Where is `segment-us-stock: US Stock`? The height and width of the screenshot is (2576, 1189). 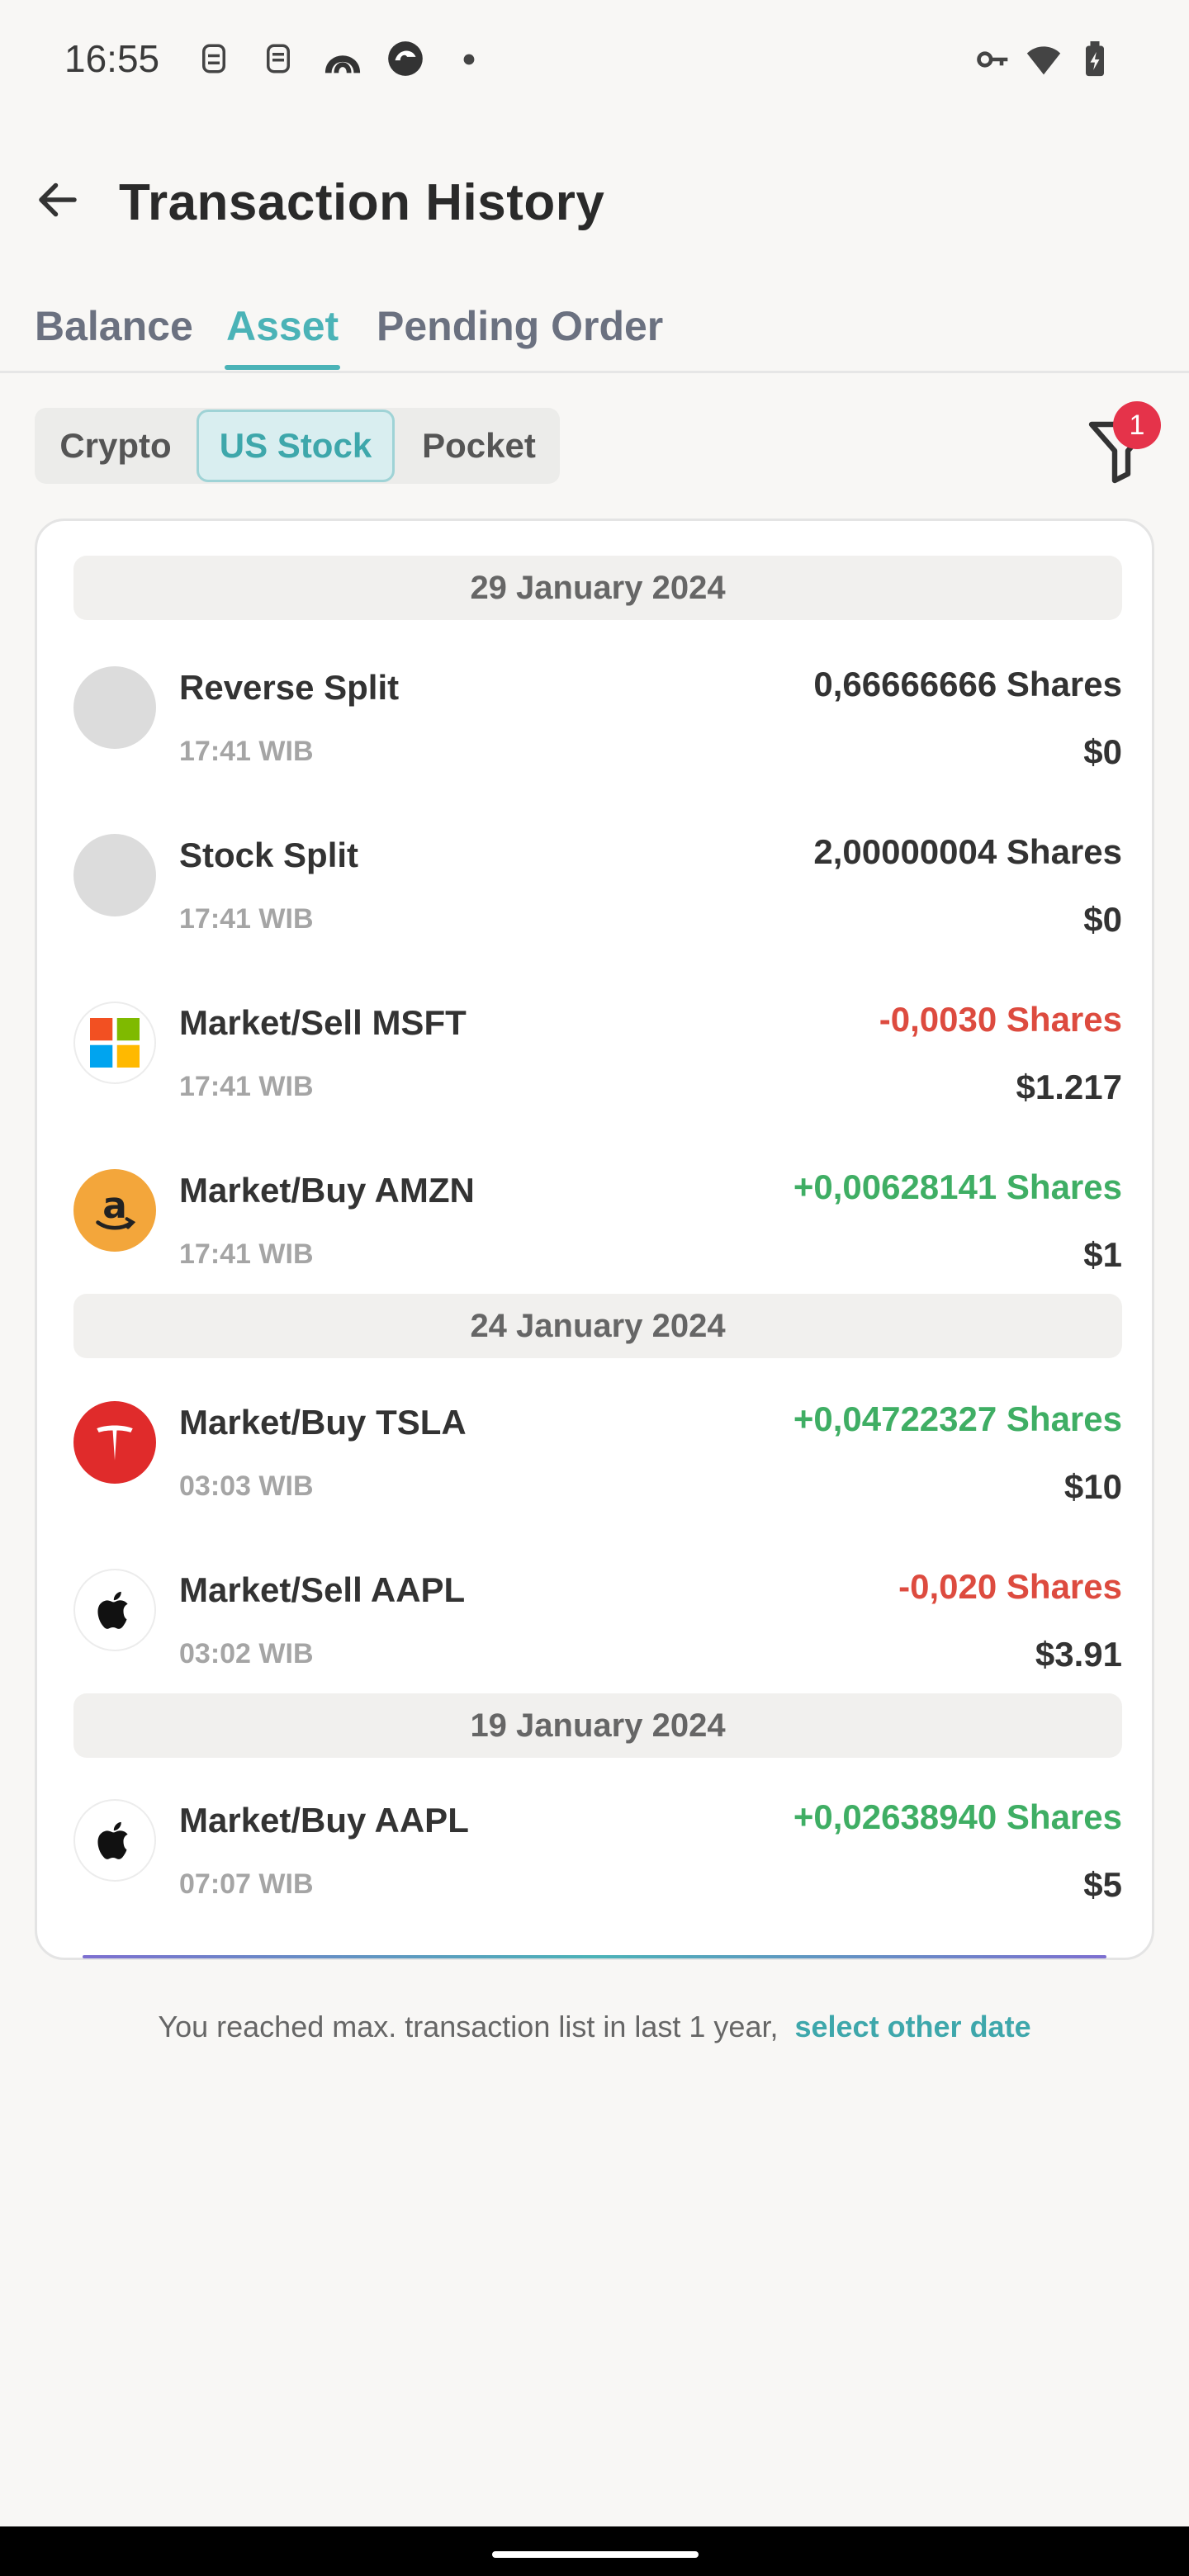 segment-us-stock: US Stock is located at coordinates (296, 446).